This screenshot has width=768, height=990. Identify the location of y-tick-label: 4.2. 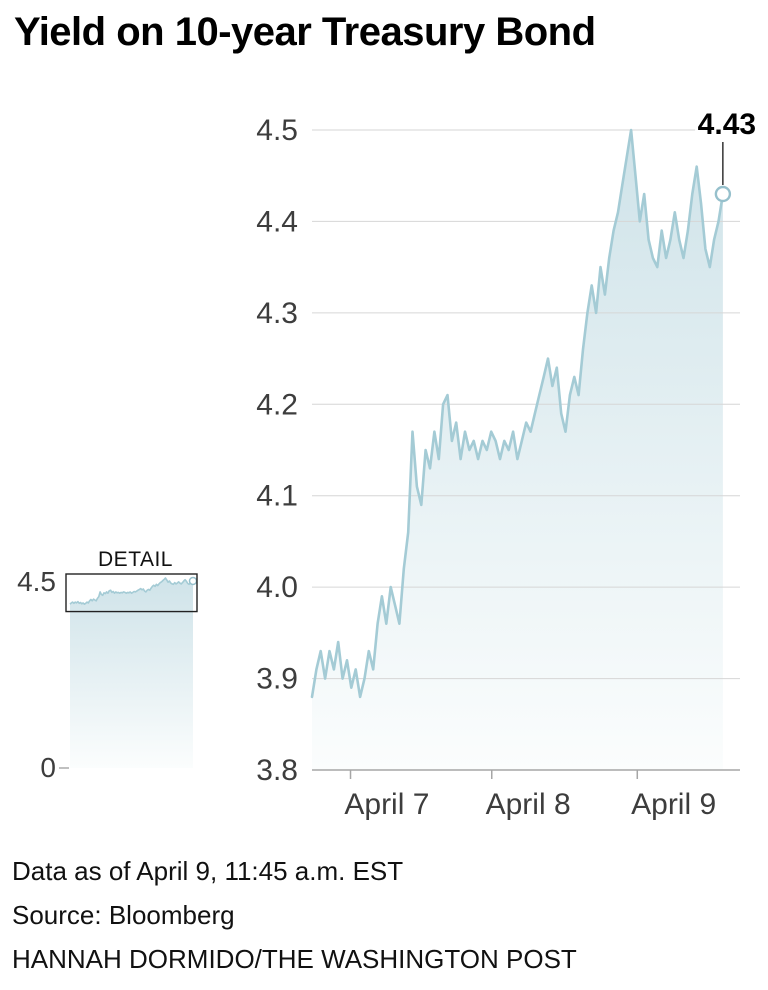
(277, 404).